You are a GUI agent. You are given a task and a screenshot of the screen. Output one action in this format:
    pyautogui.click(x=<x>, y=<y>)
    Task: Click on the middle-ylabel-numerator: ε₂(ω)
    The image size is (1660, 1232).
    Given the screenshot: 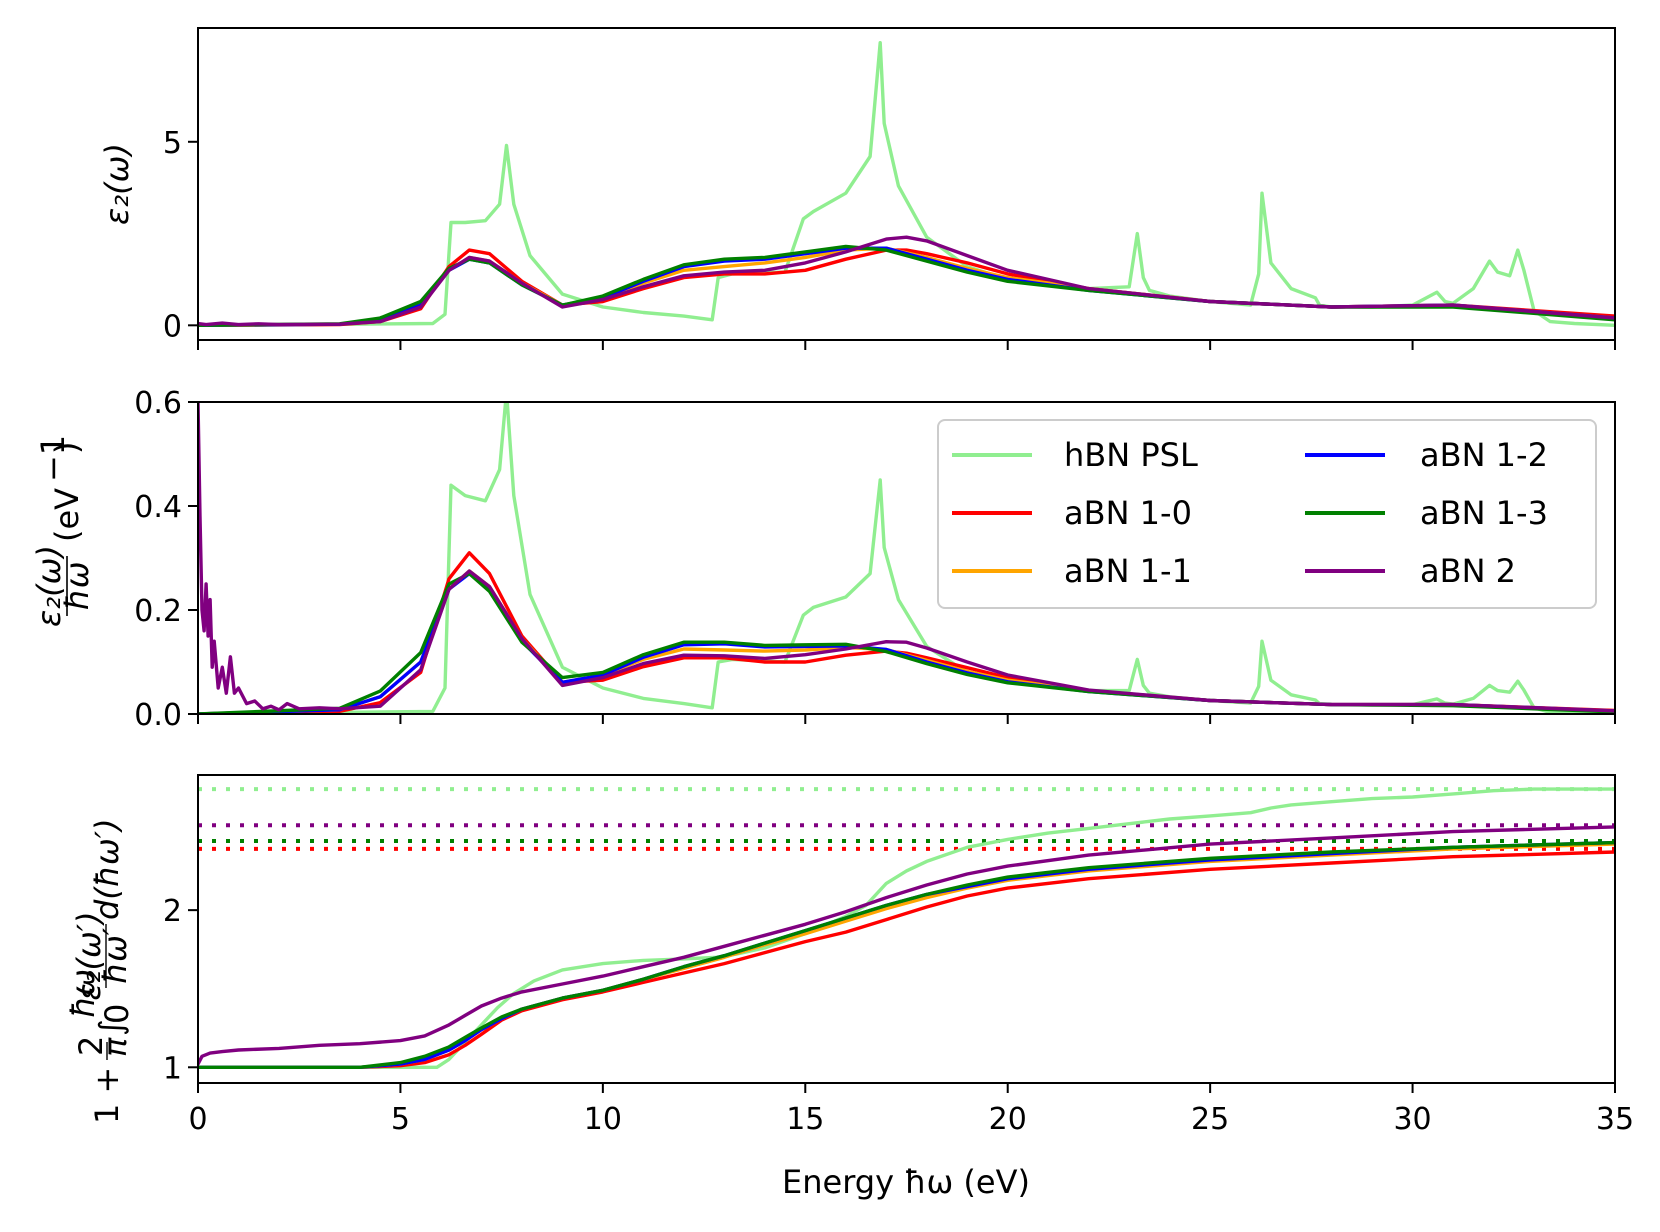 What is the action you would take?
    pyautogui.click(x=49, y=586)
    